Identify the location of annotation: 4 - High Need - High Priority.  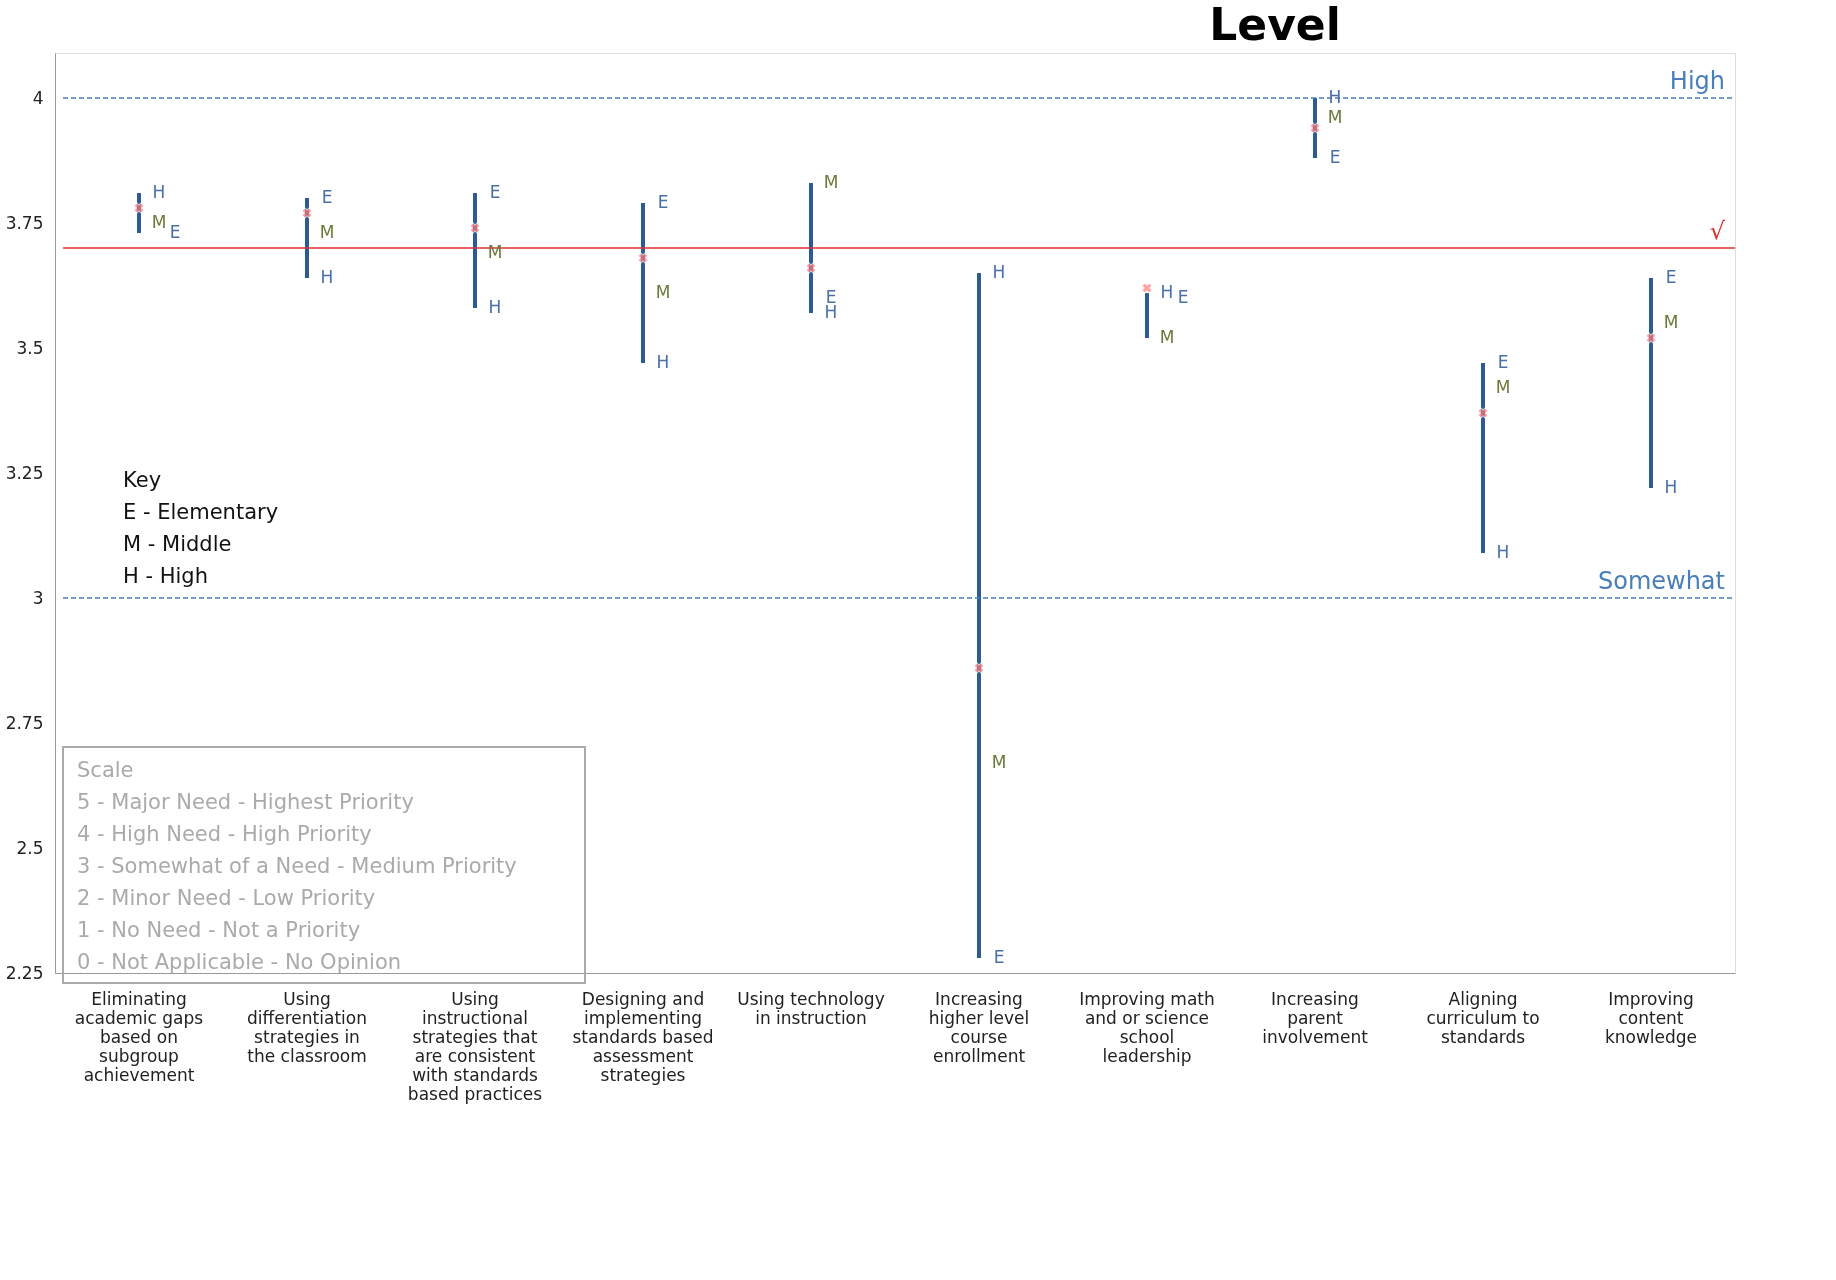
(224, 834).